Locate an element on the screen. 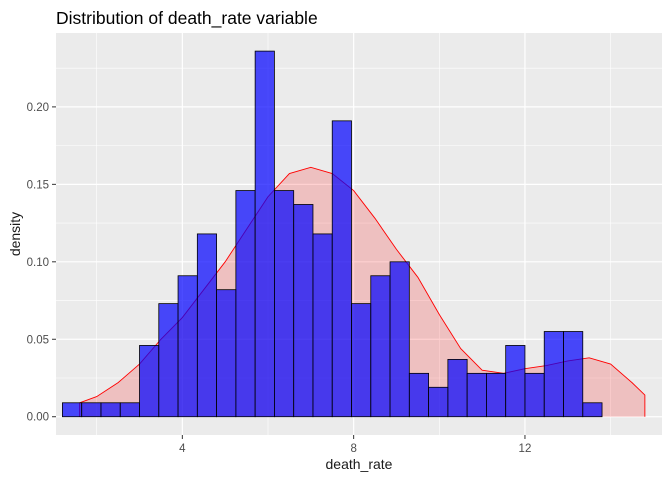  x-axis: 4 8 12 is located at coordinates (355, 445).